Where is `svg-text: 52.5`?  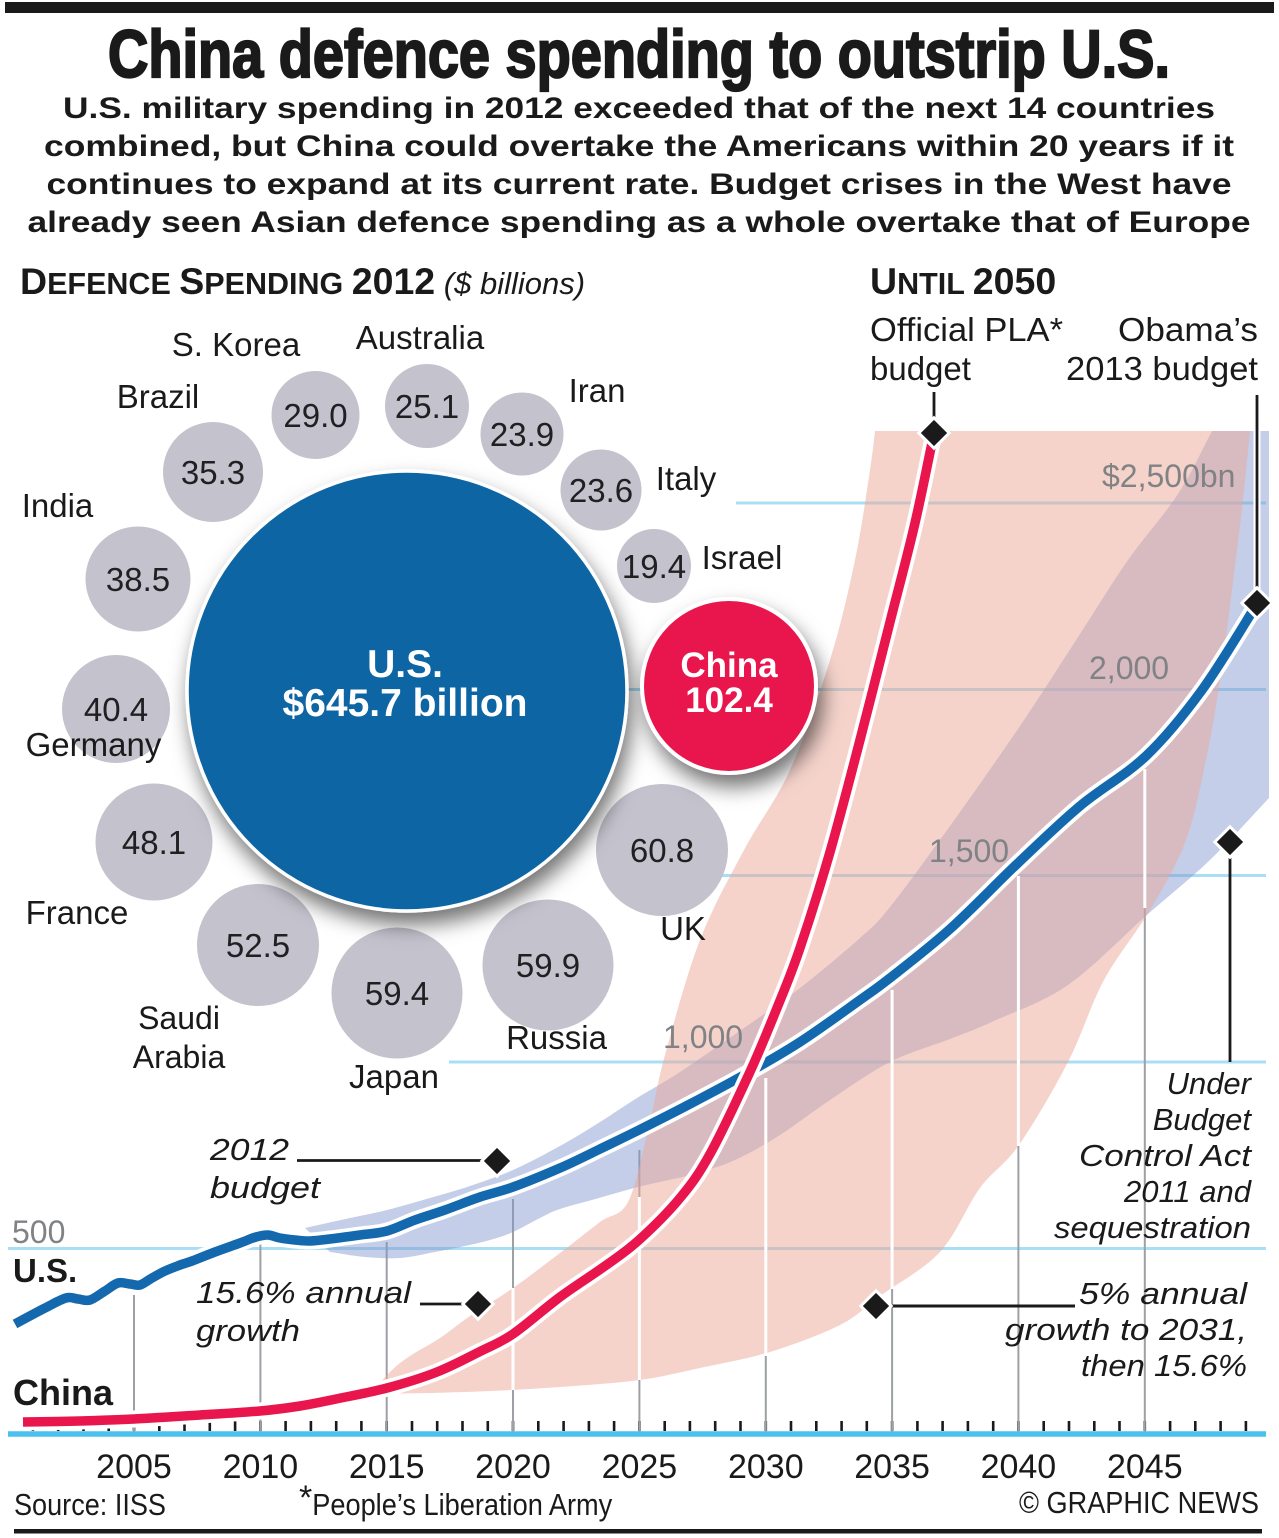
svg-text: 52.5 is located at coordinates (258, 945).